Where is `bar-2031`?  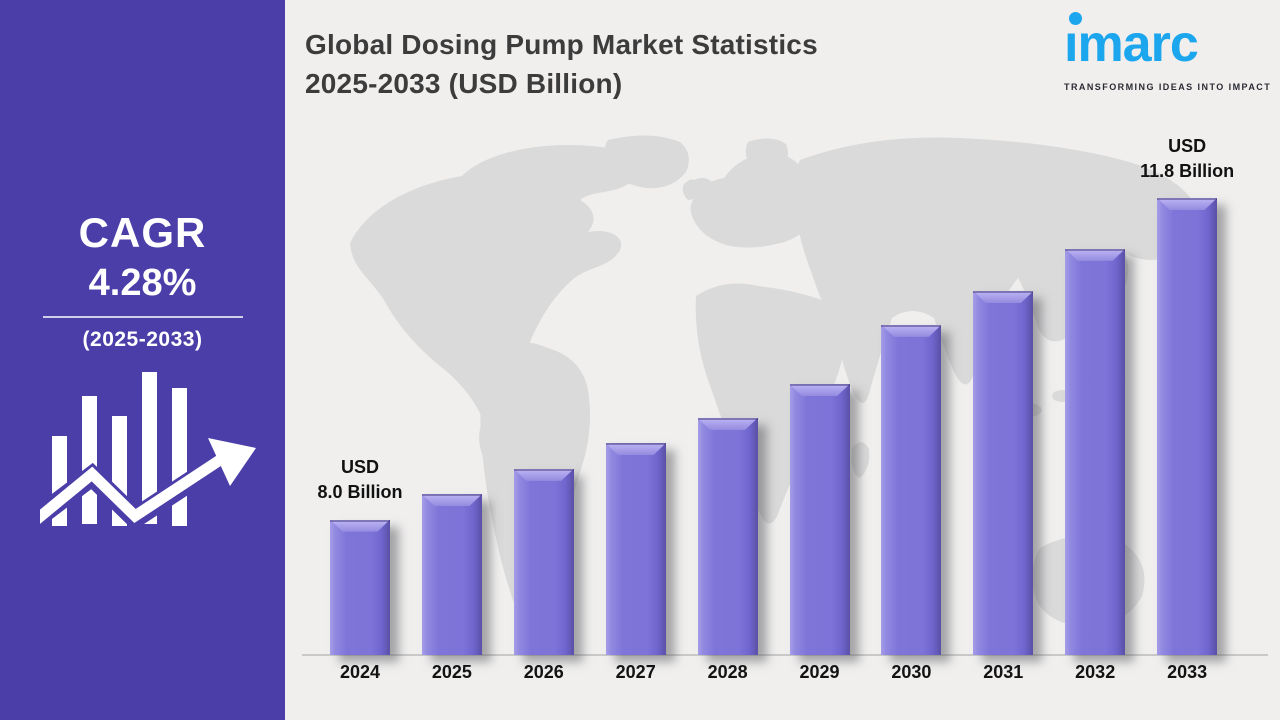
bar-2031 is located at coordinates (1003, 473).